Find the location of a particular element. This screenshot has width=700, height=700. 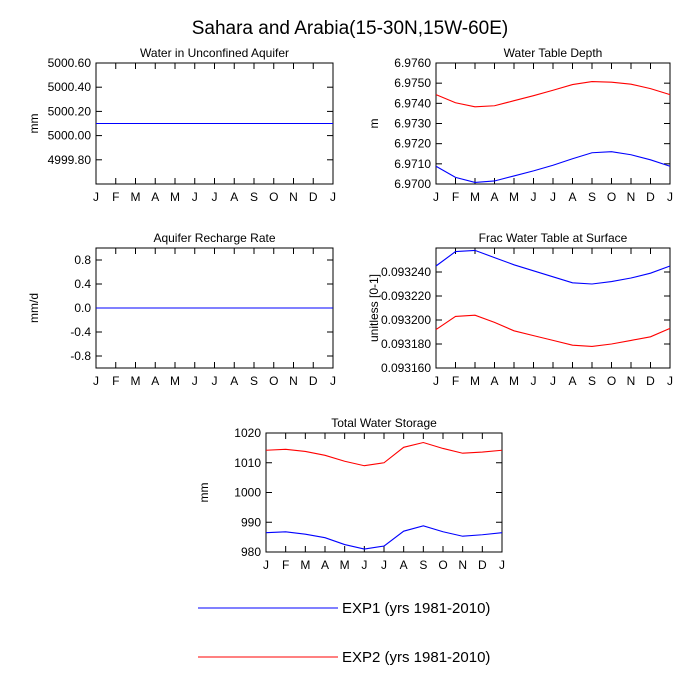

legend: EXP1 (yrs 1981-2010) EXP2 (yrs 1981-2010) is located at coordinates (344, 633).